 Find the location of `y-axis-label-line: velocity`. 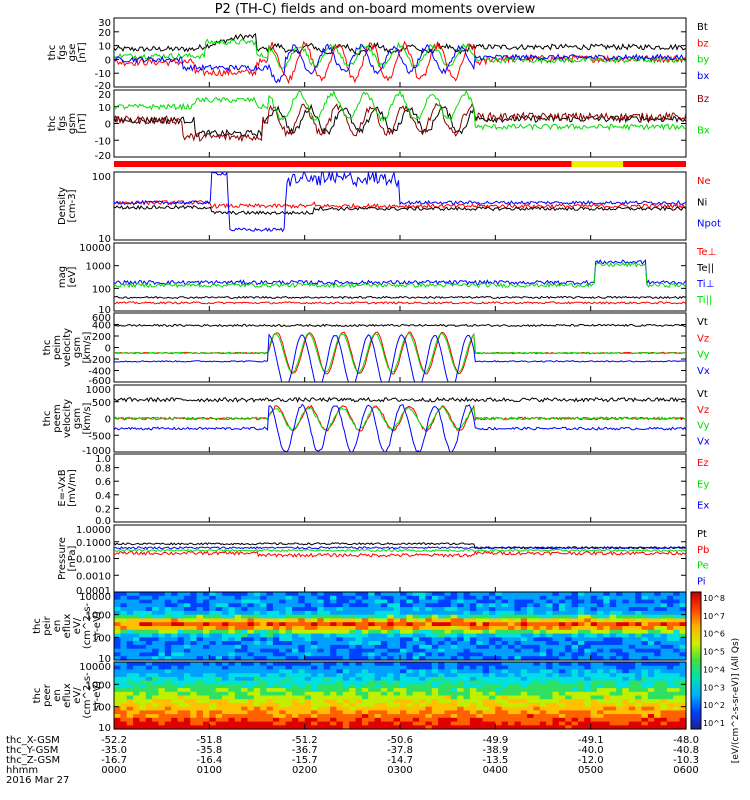

y-axis-label-line: velocity is located at coordinates (67, 347).